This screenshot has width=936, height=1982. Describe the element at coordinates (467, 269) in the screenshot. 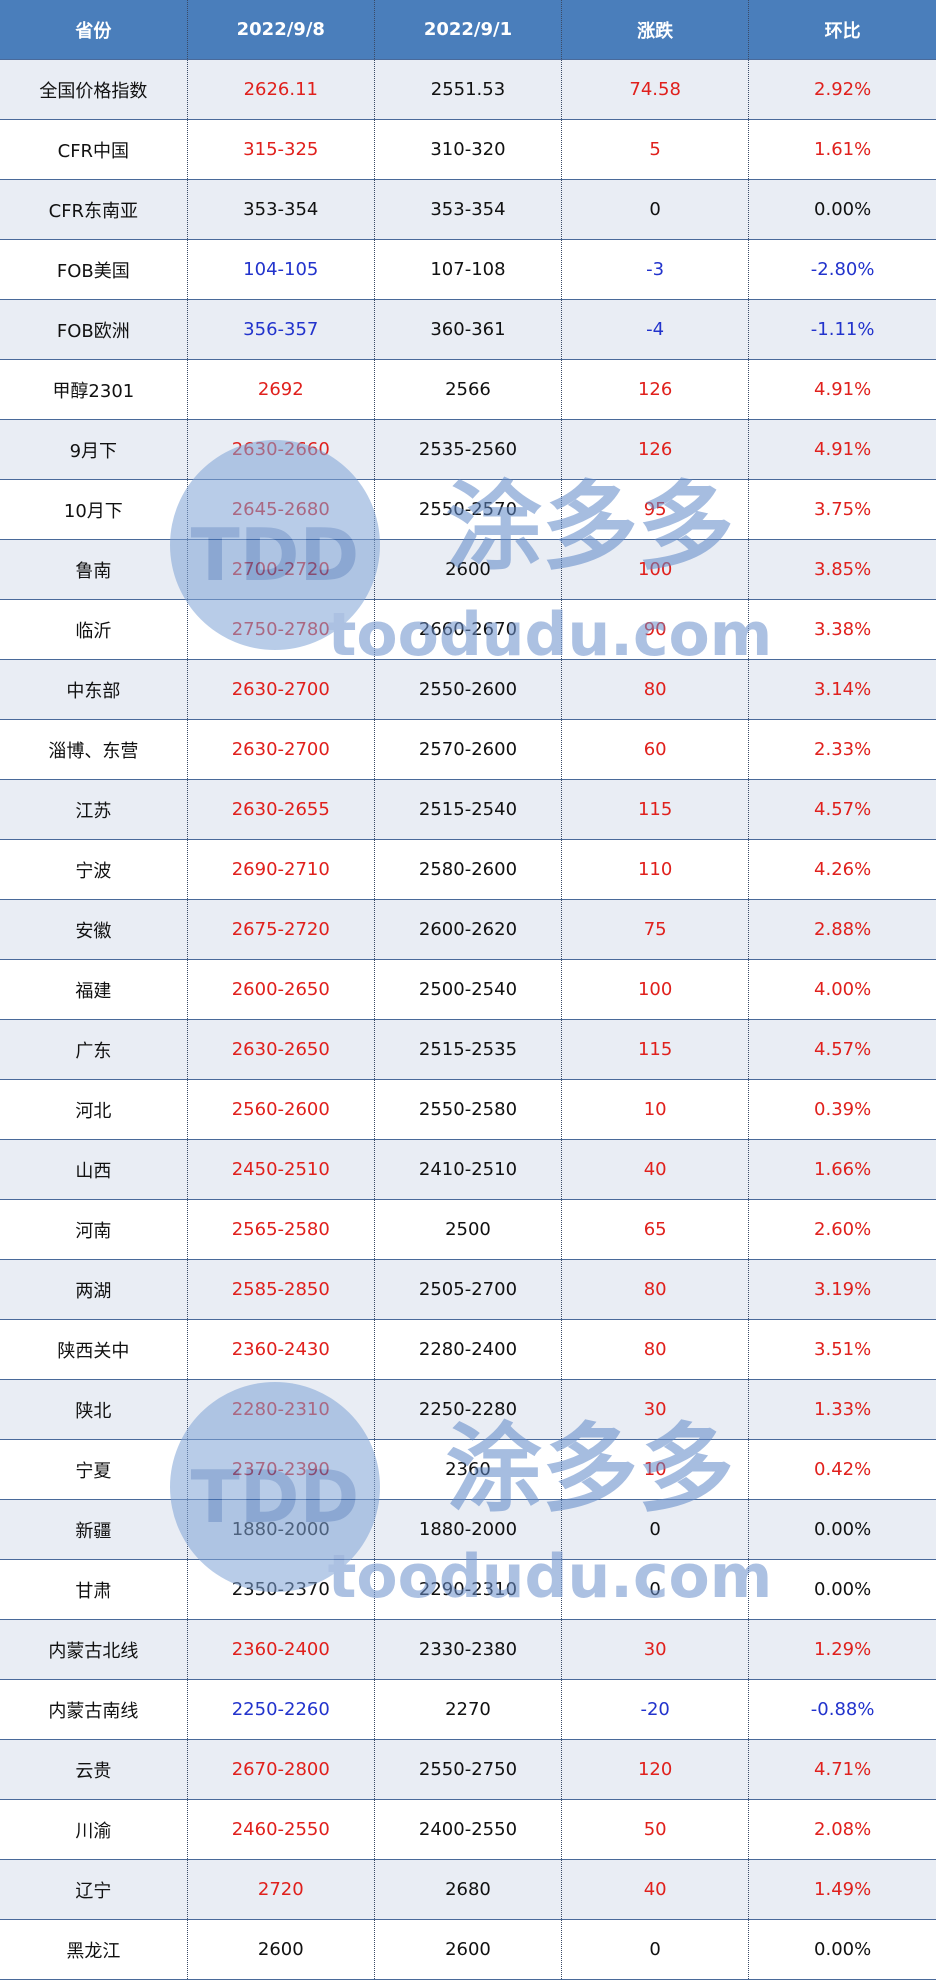

I see `table-cell: 107-108` at that location.